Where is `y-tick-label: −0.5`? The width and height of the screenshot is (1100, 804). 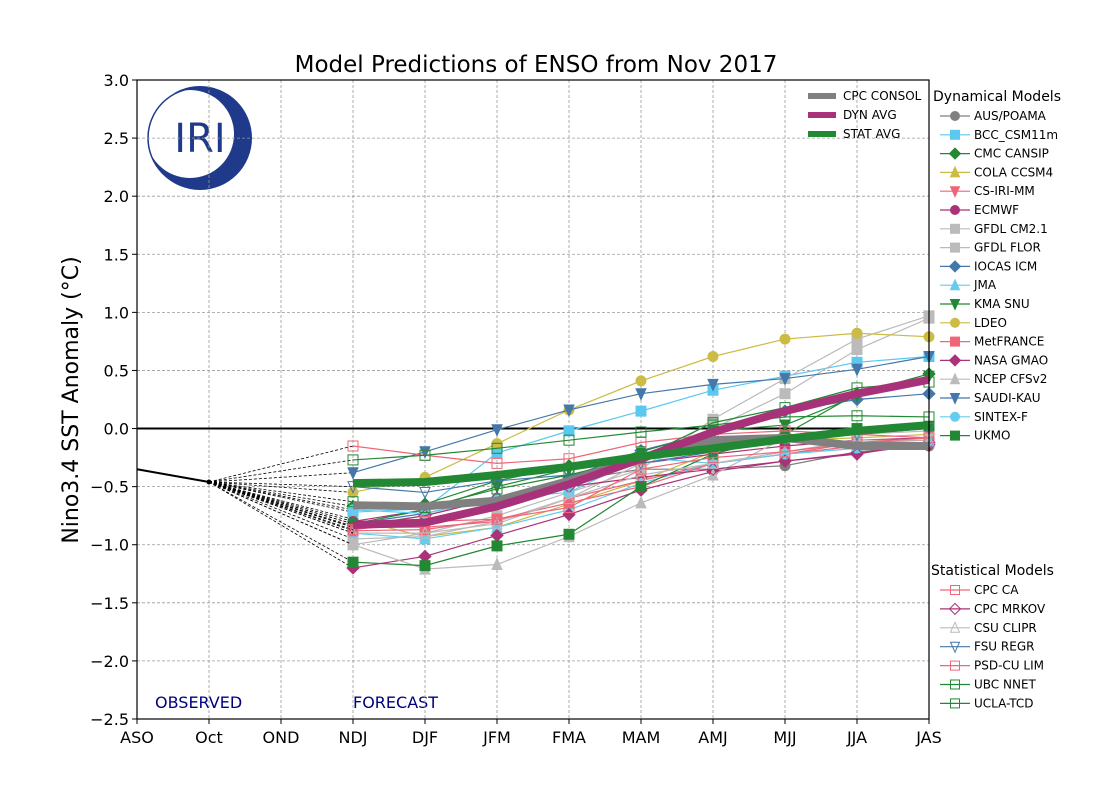 y-tick-label: −0.5 is located at coordinates (109, 487).